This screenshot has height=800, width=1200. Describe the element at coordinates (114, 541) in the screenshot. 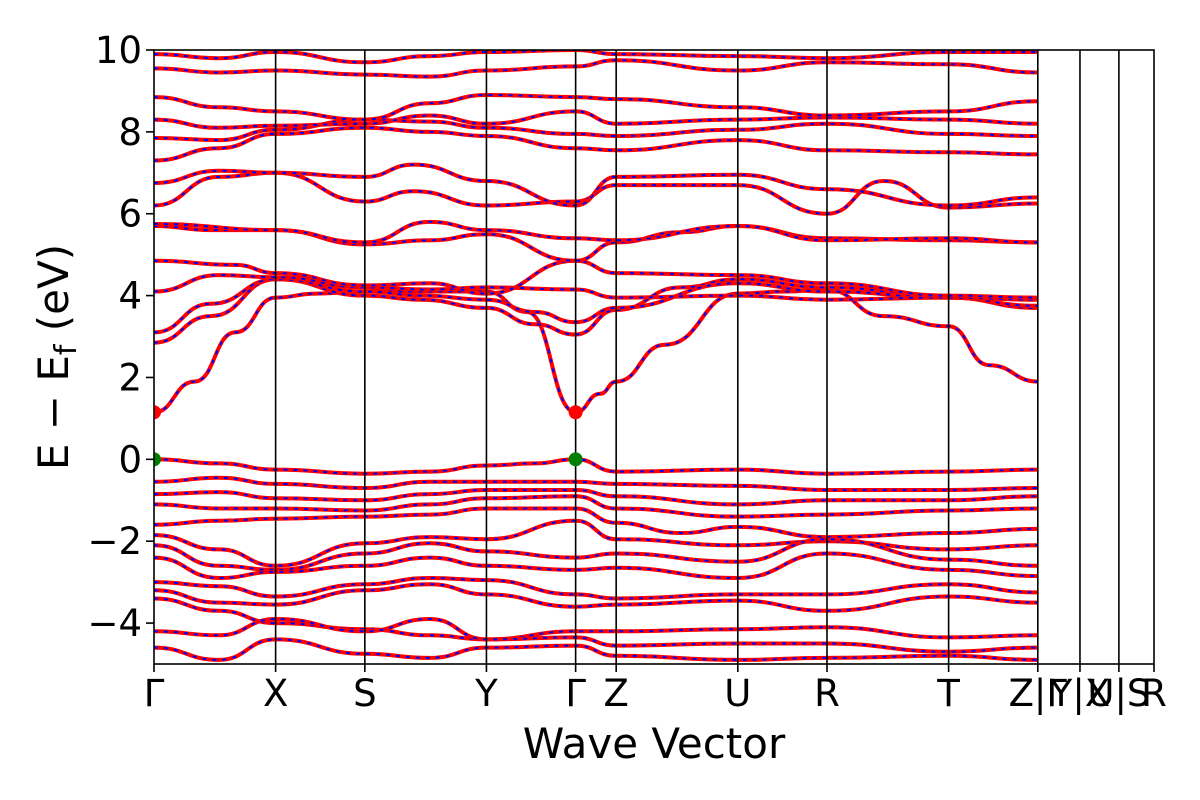

I see `y-tick-label: −2` at that location.